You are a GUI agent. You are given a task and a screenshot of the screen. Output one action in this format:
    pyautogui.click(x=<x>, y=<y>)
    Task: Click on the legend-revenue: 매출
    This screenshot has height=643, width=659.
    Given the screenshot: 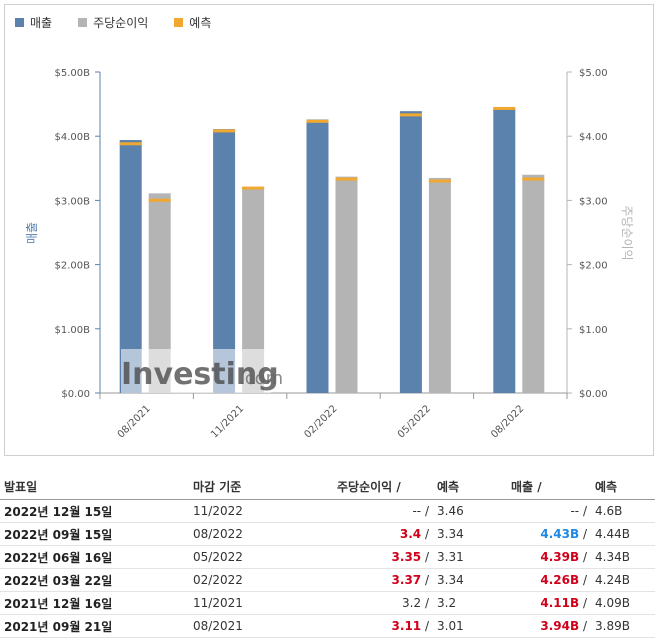 What is the action you would take?
    pyautogui.click(x=33, y=22)
    